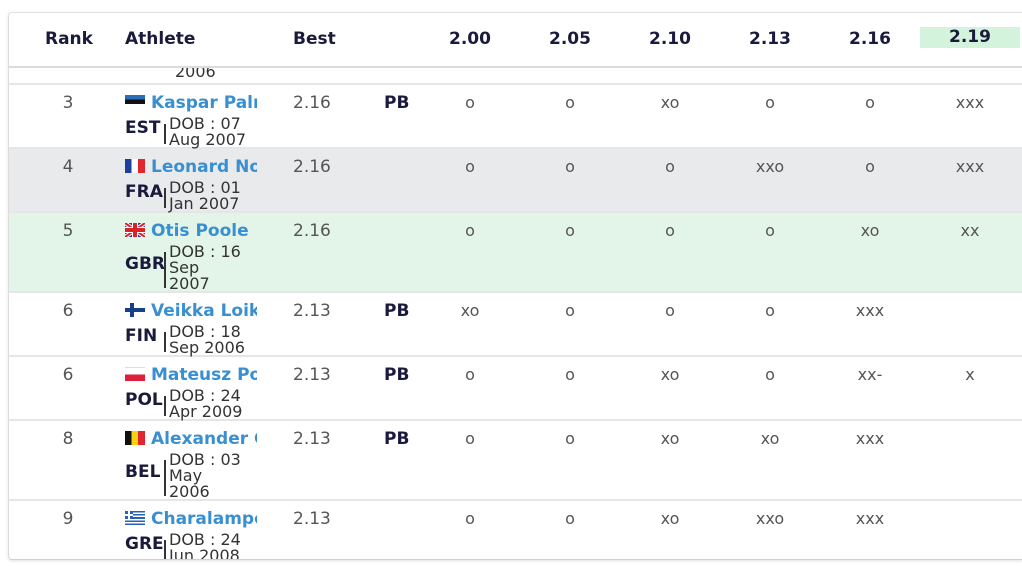 This screenshot has width=1022, height=566. I want to click on dob-text: DOB : 24, so click(205, 395).